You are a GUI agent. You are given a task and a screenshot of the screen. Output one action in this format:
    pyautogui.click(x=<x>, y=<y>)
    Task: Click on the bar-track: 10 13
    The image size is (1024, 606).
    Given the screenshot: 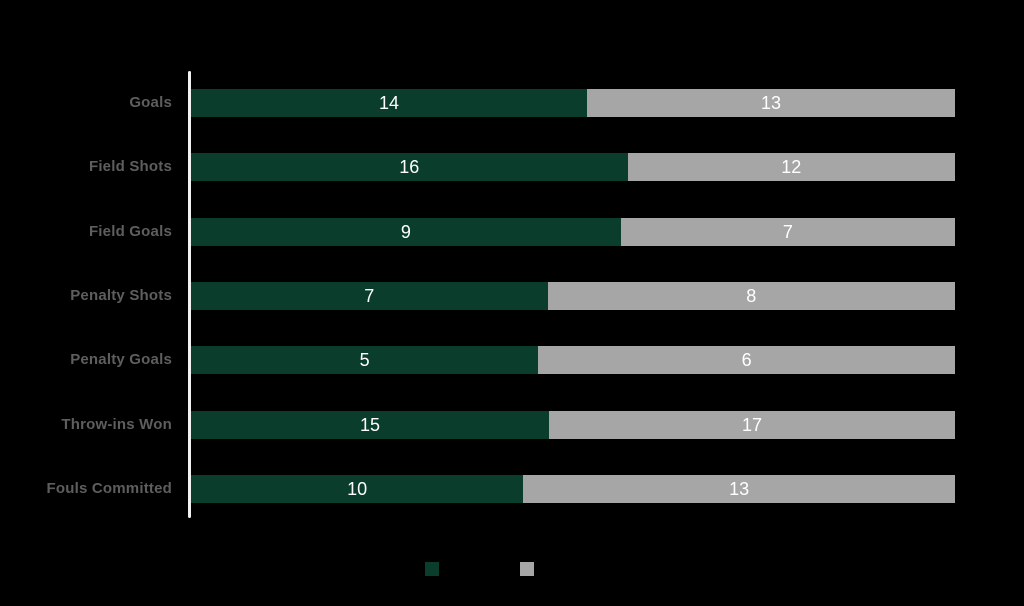 What is the action you would take?
    pyautogui.click(x=573, y=489)
    